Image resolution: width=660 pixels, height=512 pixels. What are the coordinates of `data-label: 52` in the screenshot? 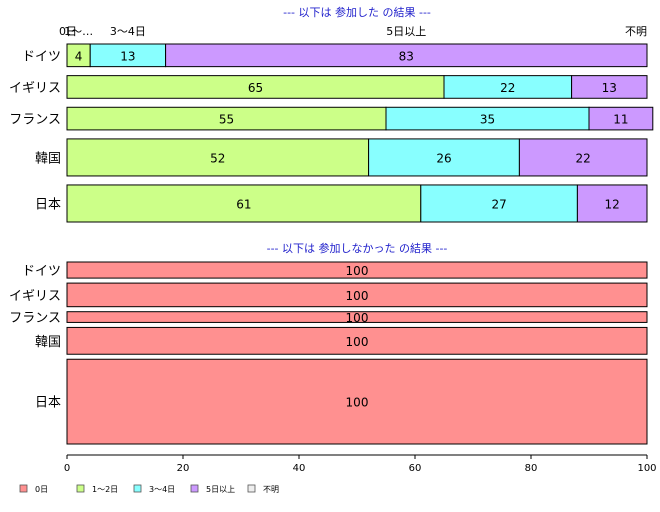 It's located at (217, 158).